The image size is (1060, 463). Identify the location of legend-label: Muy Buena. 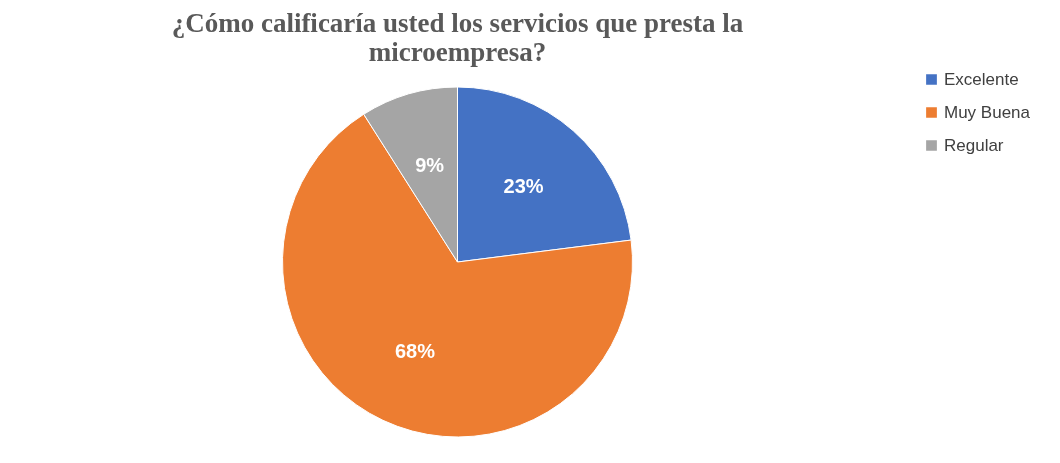
(987, 112).